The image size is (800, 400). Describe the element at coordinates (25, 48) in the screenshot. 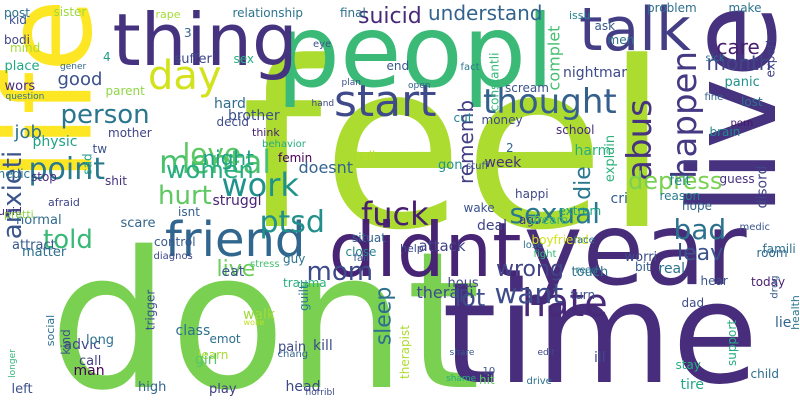

I see `word-mind-62: mind` at that location.